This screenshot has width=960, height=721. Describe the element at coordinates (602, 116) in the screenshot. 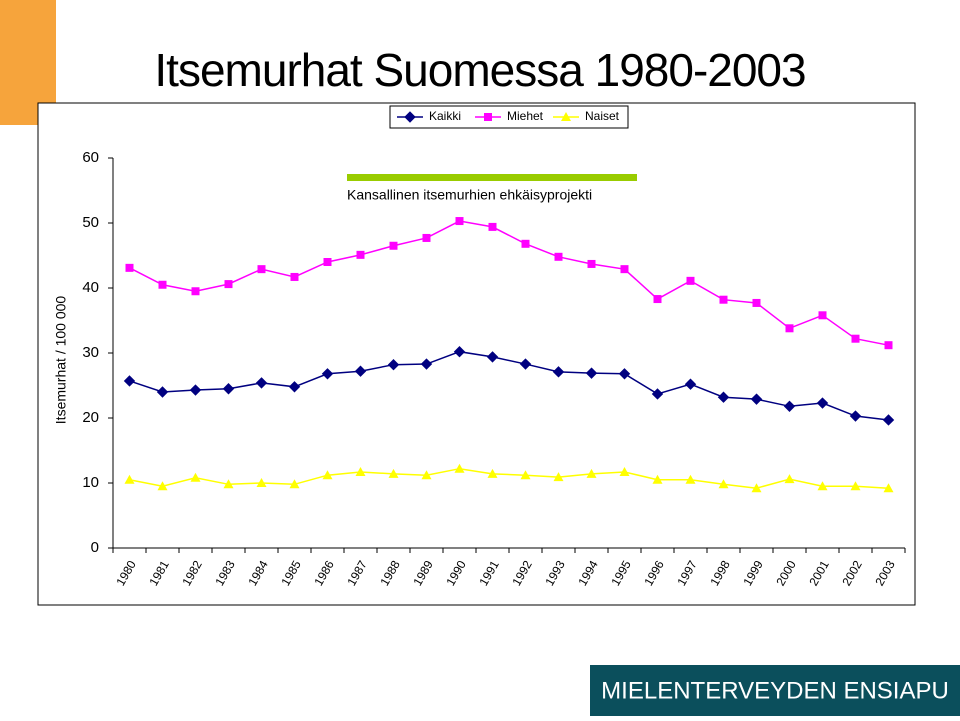

I see `legend-label: Naiset` at that location.